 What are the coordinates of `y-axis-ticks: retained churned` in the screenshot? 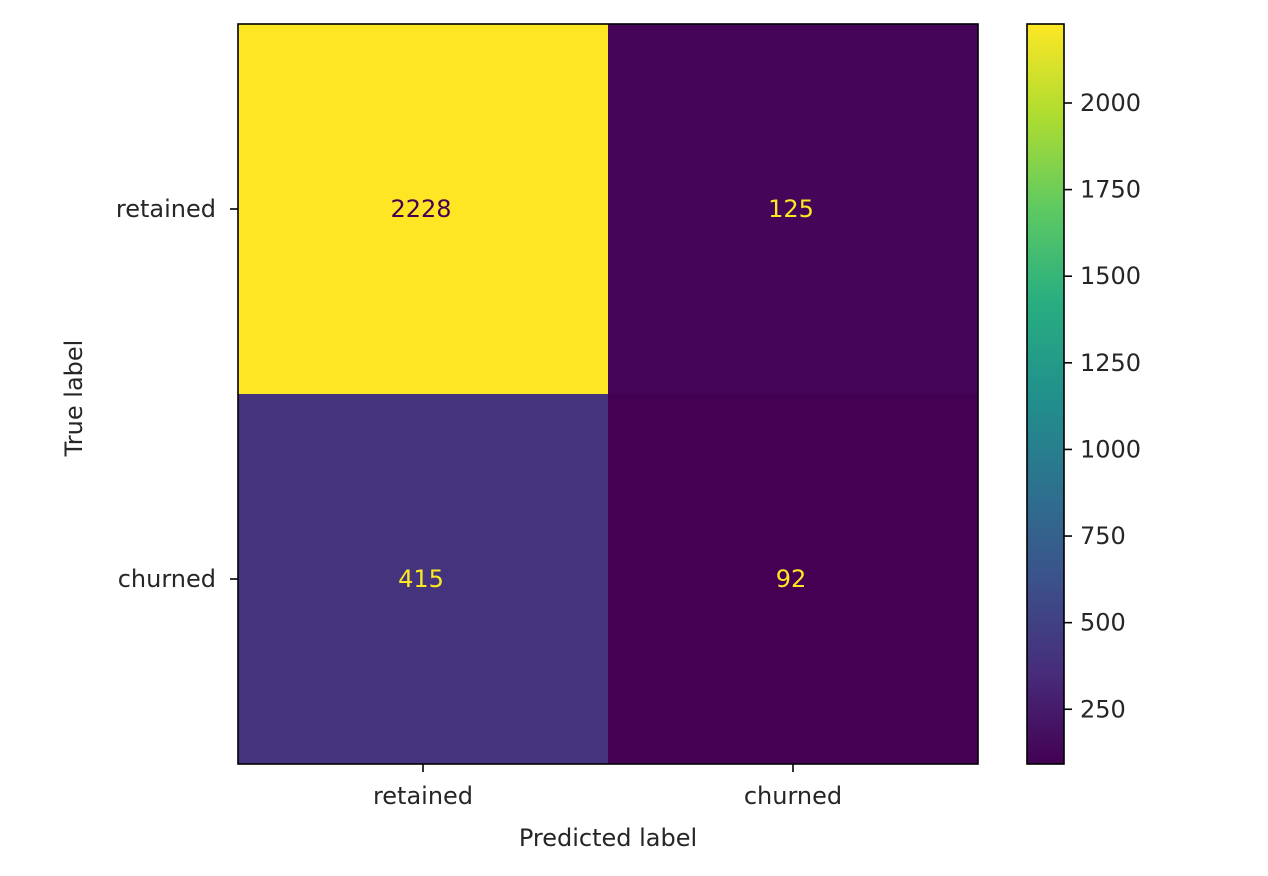 It's located at (177, 394).